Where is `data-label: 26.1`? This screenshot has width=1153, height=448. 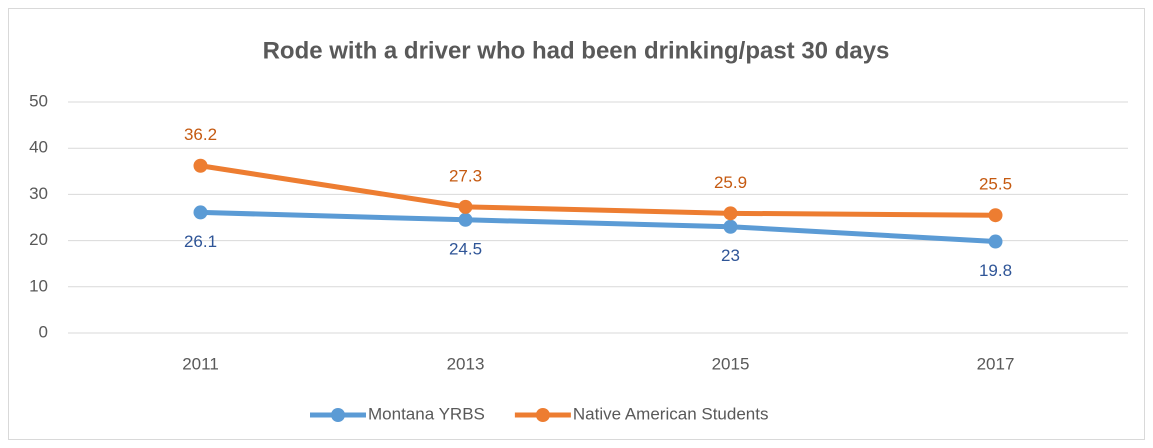
data-label: 26.1 is located at coordinates (200, 241).